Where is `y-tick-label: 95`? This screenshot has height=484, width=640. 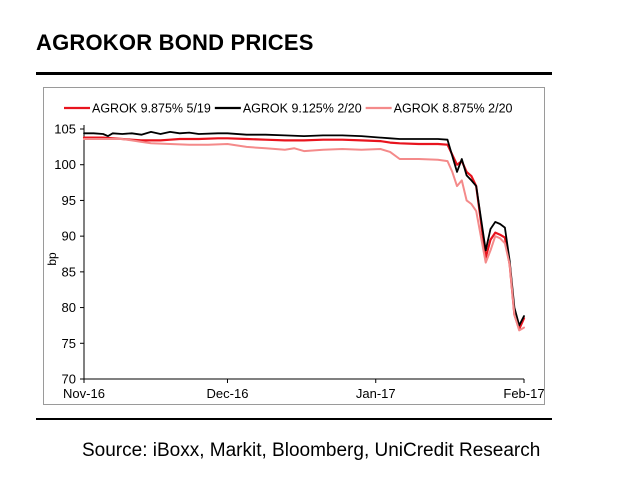
y-tick-label: 95 is located at coordinates (69, 200).